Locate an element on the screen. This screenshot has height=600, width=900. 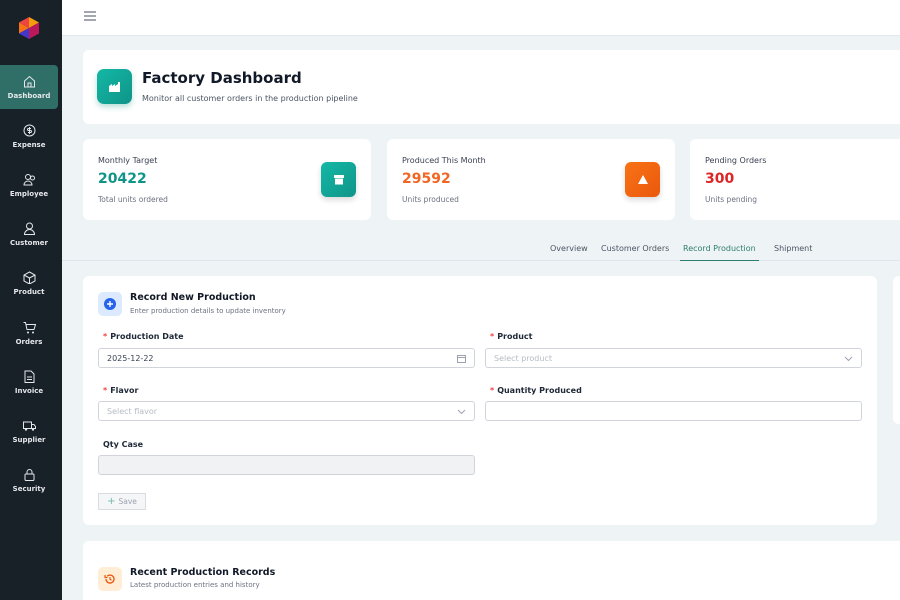
app-logo is located at coordinates (29, 28).